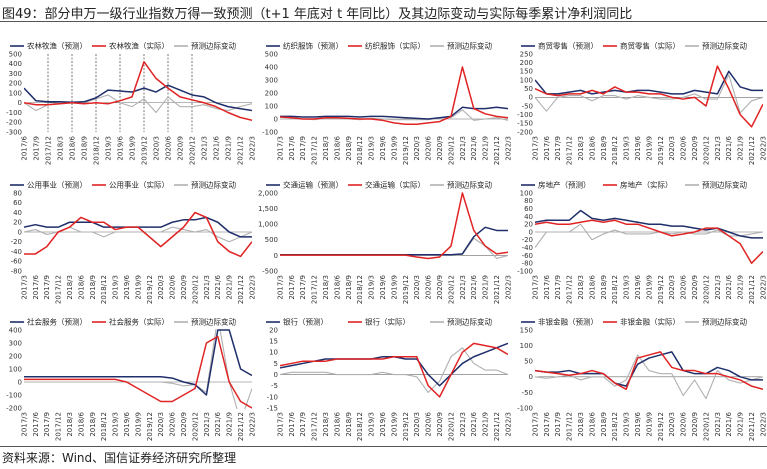 The width and height of the screenshot is (767, 469). I want to click on y-tick-label: 15, so click(273, 342).